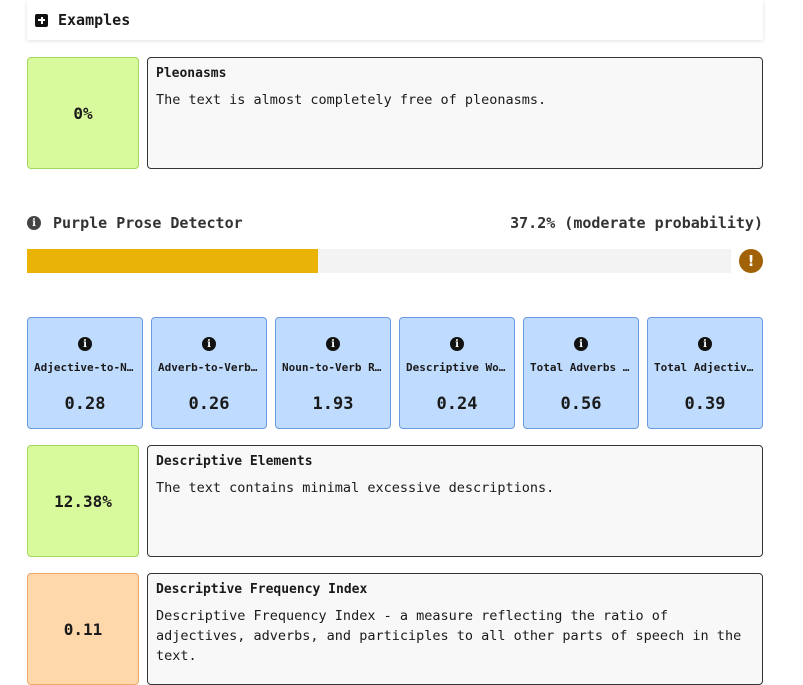 The image size is (803, 685). I want to click on descriptive-frequency-title: Descriptive Frequency Index, so click(262, 589).